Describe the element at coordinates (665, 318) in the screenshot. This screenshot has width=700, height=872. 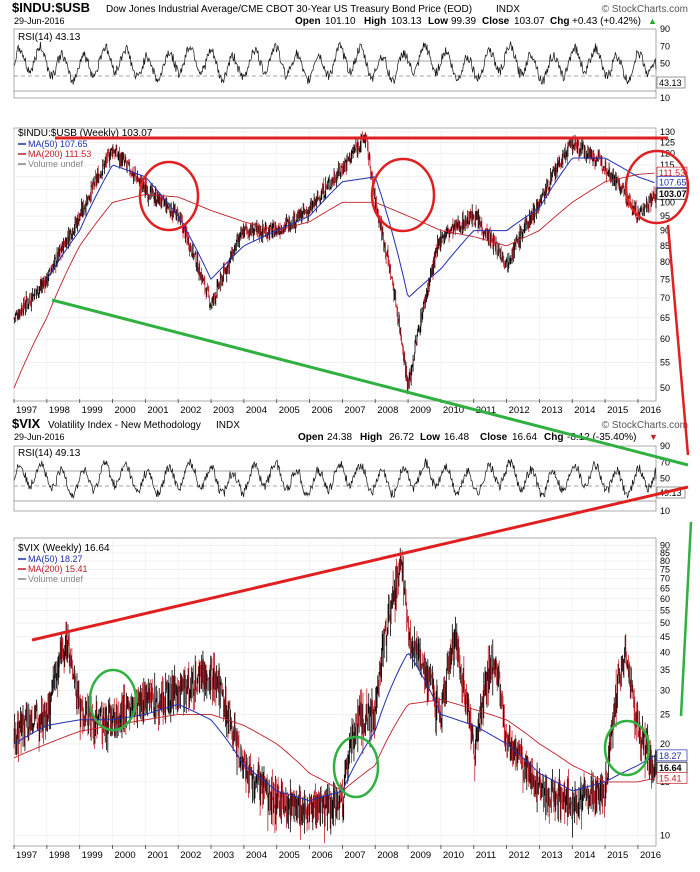
I see `top-tick-label: 65` at that location.